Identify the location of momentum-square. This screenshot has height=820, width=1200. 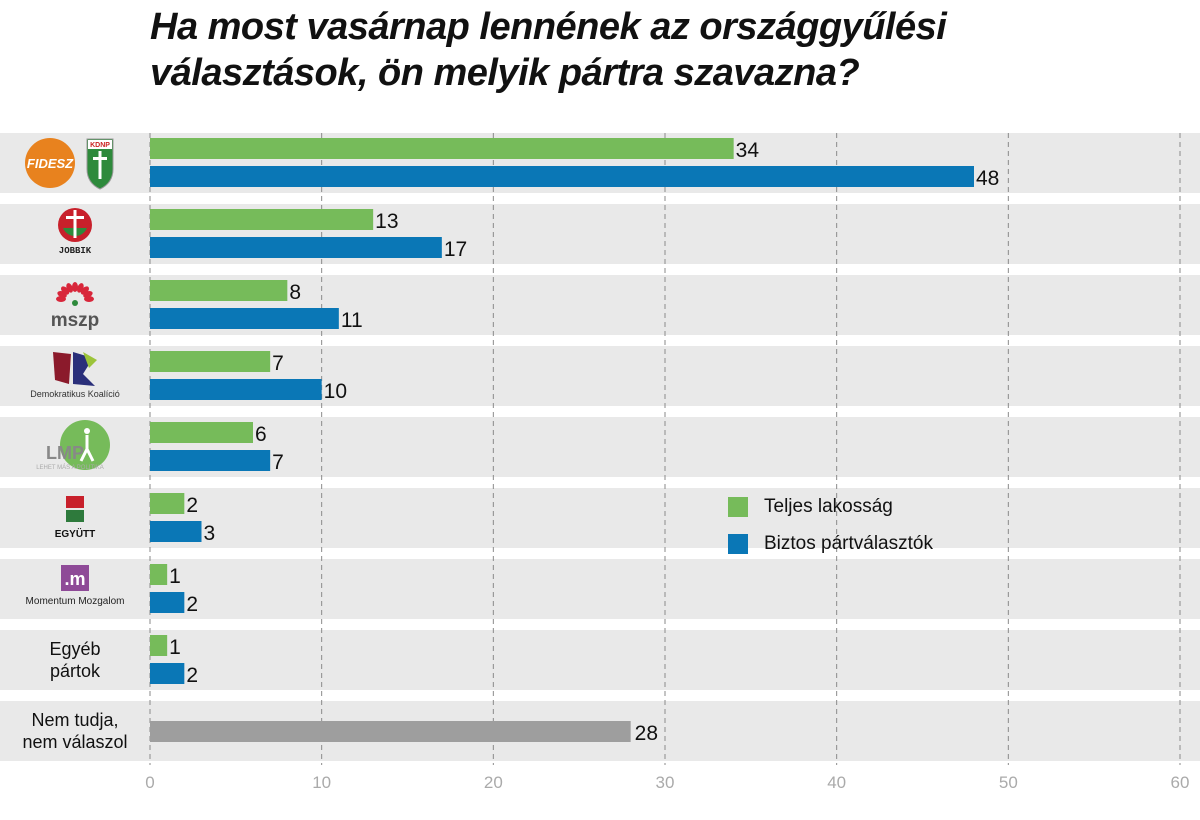
(75, 578).